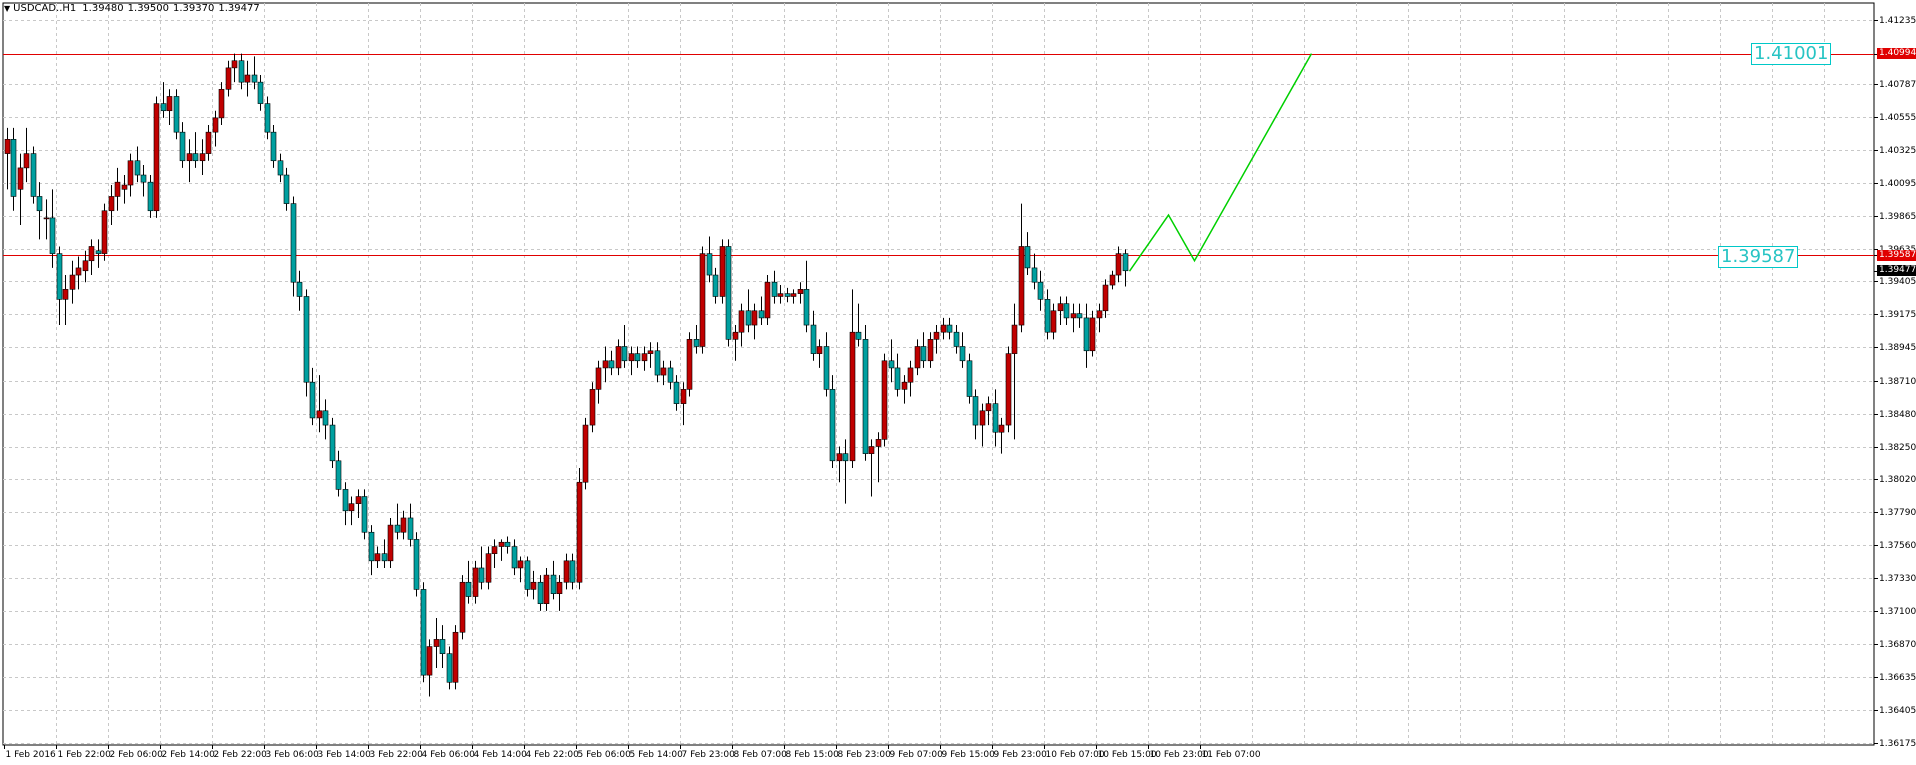 Image resolution: width=1916 pixels, height=765 pixels. I want to click on price-tick-label: 1.37790, so click(1897, 512).